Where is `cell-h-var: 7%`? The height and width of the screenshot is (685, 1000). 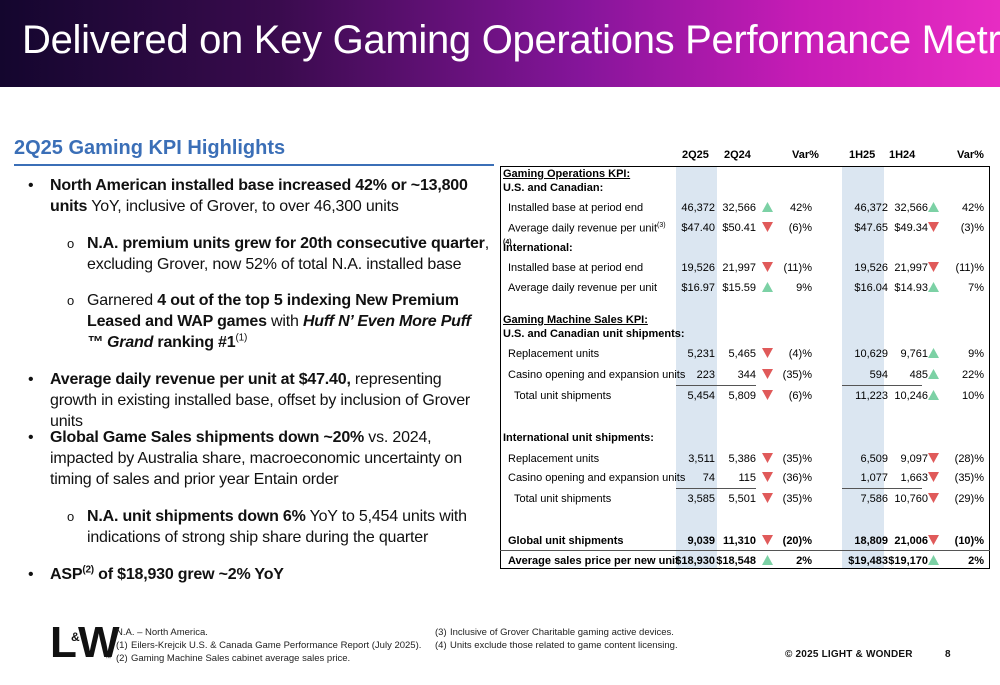 cell-h-var: 7% is located at coordinates (976, 288).